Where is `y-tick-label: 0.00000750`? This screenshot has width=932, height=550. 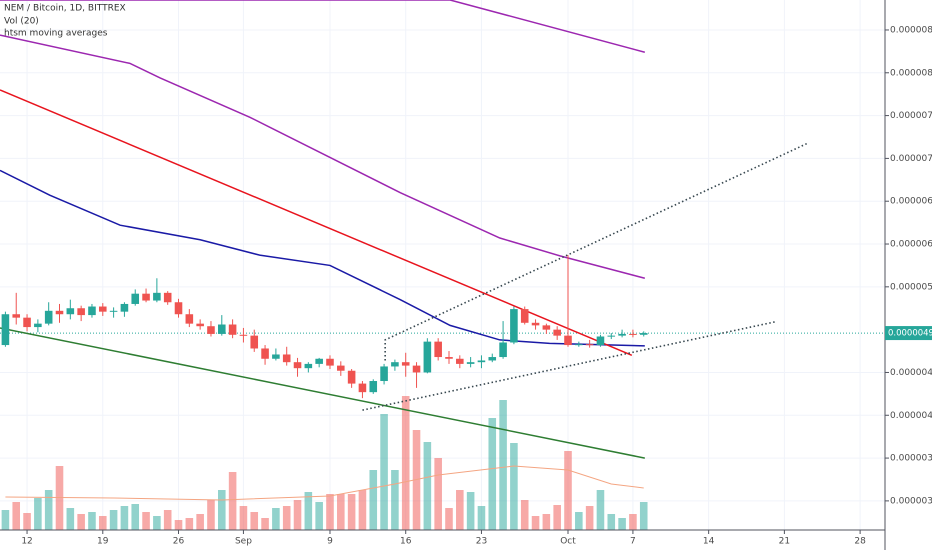
y-tick-label: 0.00000750 is located at coordinates (911, 116).